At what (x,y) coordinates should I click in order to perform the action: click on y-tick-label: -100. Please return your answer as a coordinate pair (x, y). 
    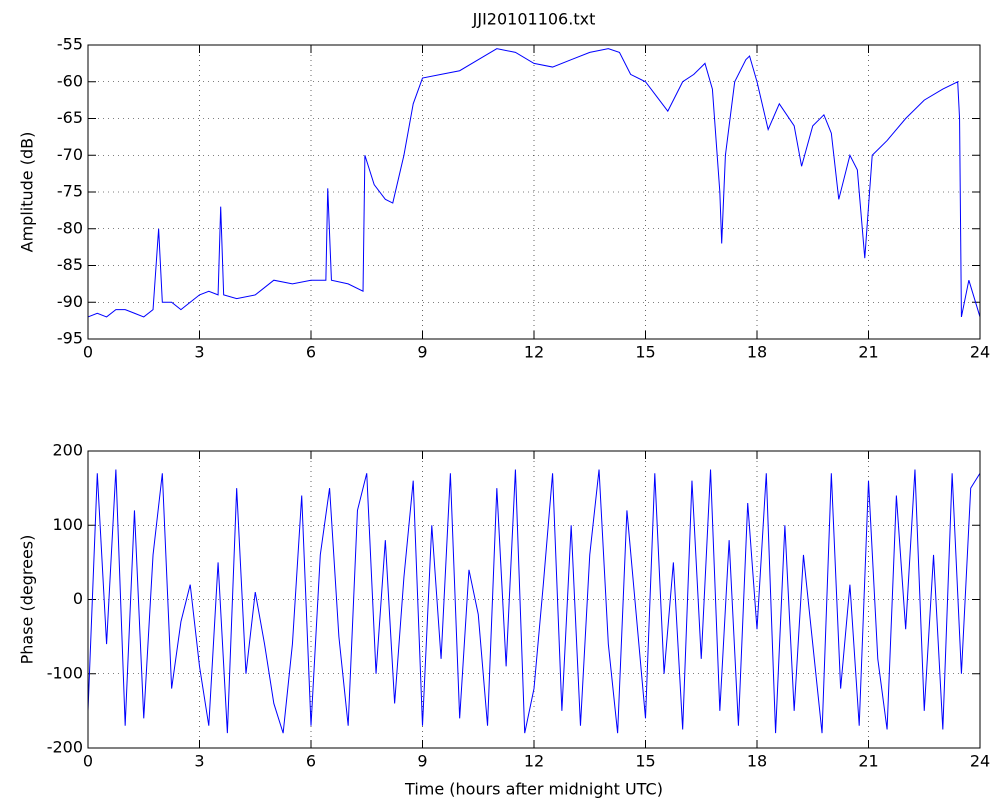
    Looking at the image, I should click on (65, 672).